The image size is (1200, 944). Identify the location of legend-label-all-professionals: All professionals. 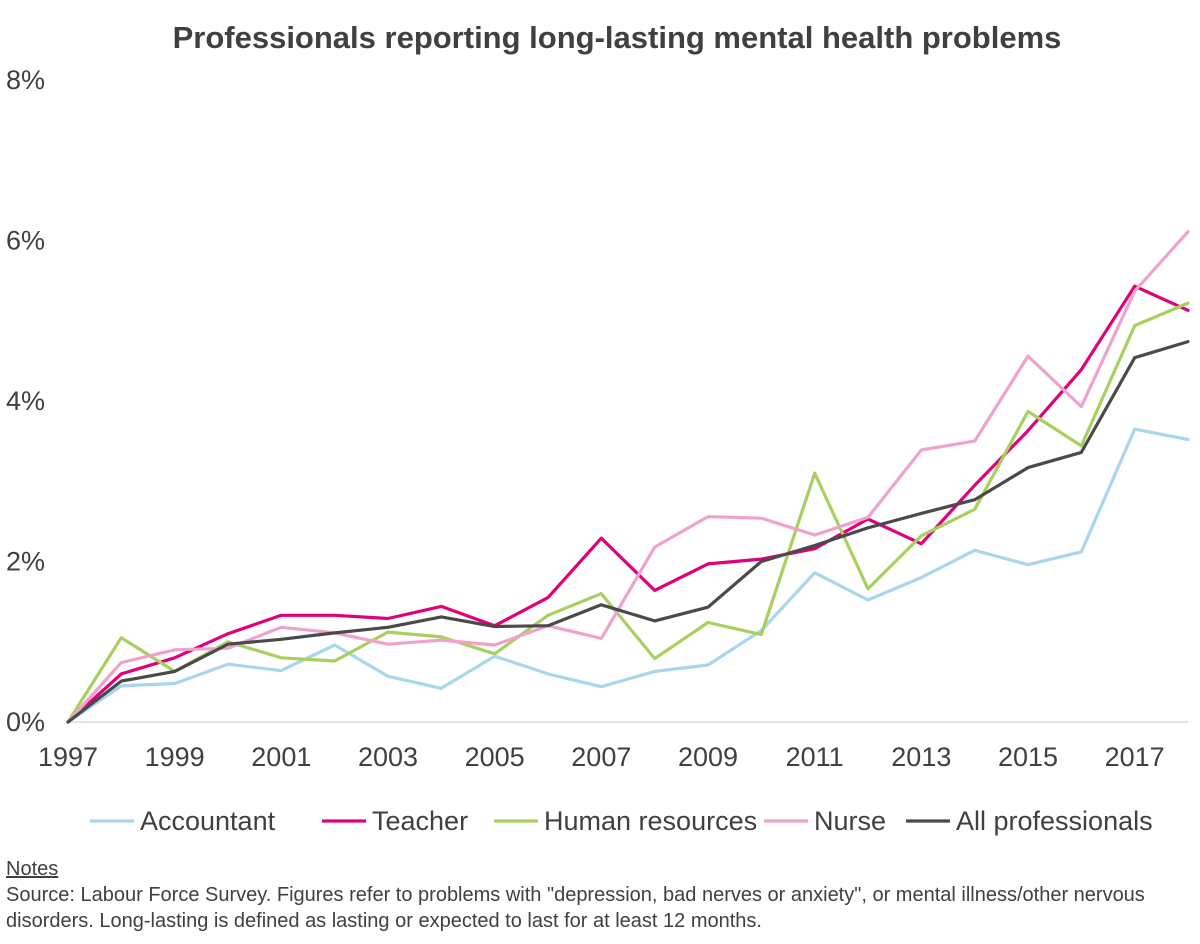
(1054, 821).